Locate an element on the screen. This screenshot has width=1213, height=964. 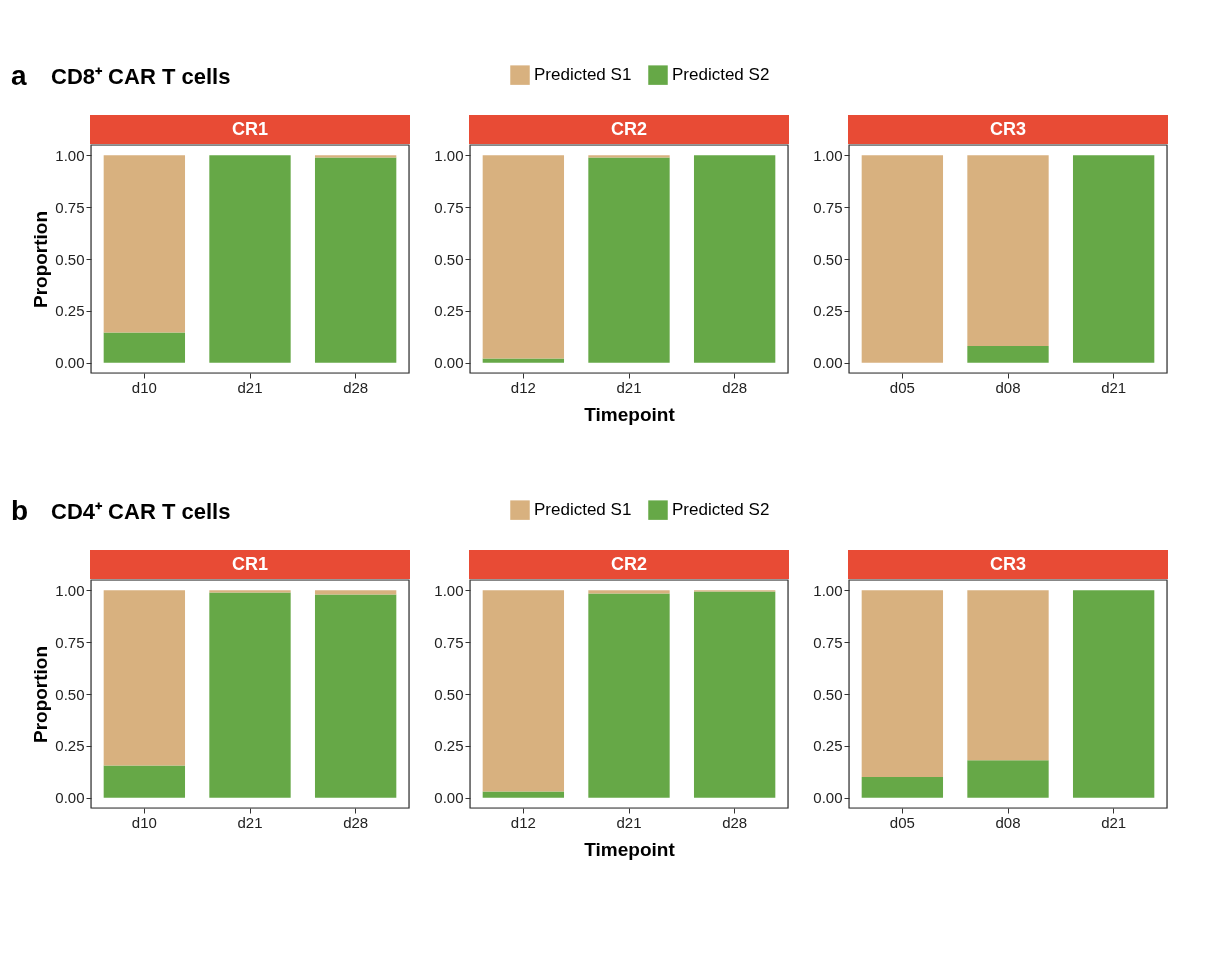
text: b is located at coordinates (20, 510).